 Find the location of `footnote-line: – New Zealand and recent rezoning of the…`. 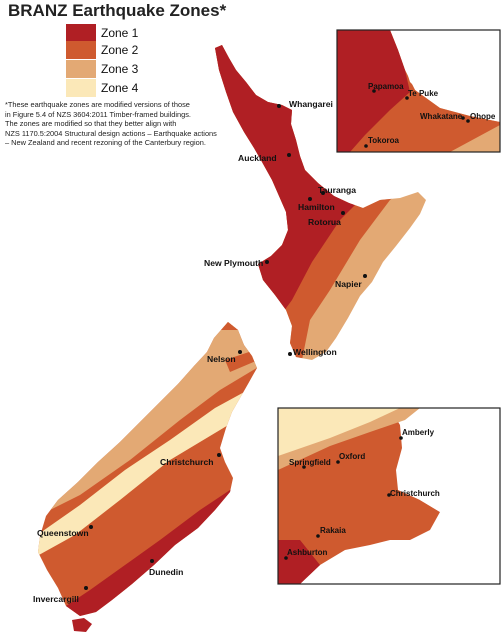

footnote-line: – New Zealand and recent rezoning of the… is located at coordinates (105, 143).